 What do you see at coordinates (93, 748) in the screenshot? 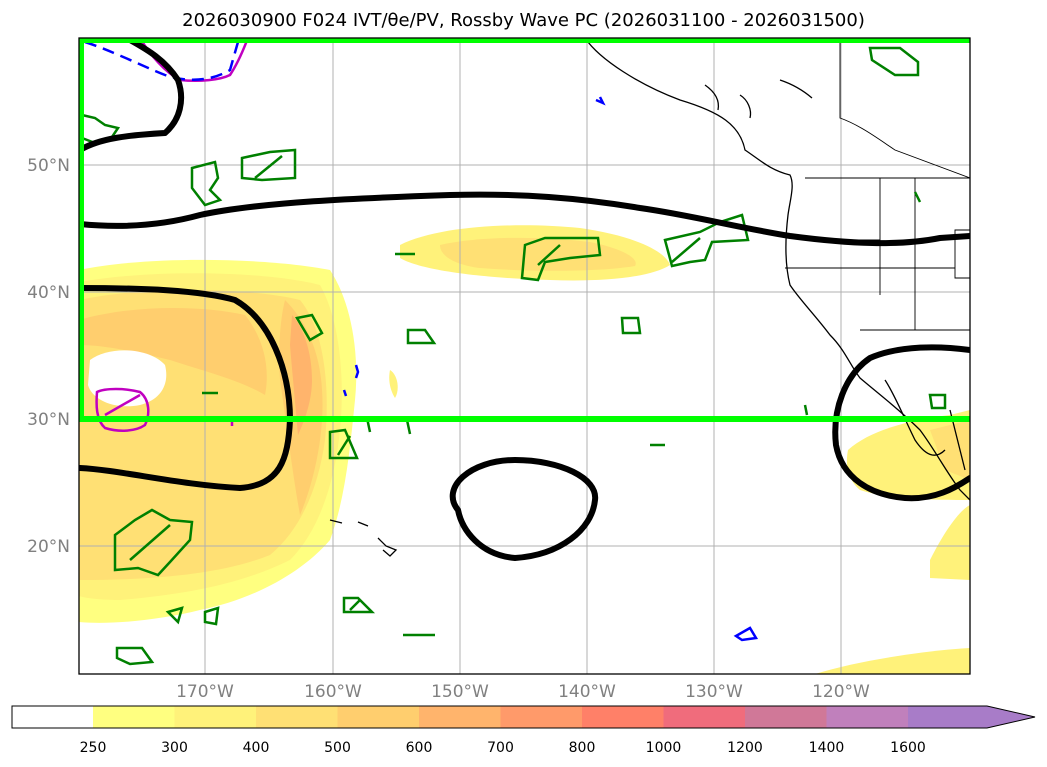
I see `colorbar-tick-label: 250` at bounding box center [93, 748].